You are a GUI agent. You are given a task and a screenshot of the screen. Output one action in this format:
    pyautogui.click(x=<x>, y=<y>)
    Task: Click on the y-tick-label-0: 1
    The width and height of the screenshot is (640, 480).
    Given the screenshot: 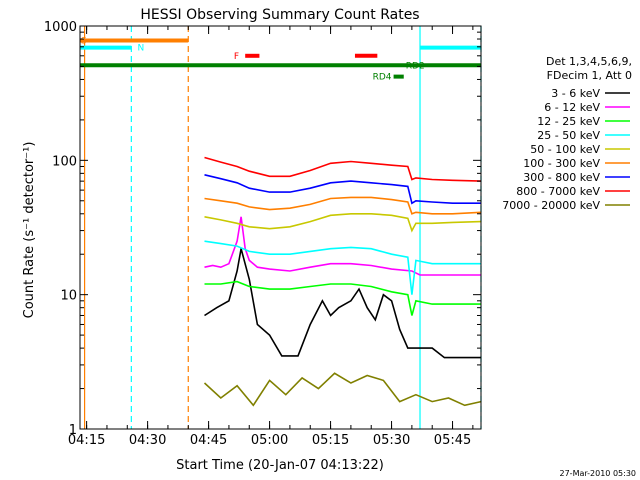 What is the action you would take?
    pyautogui.click(x=73, y=430)
    